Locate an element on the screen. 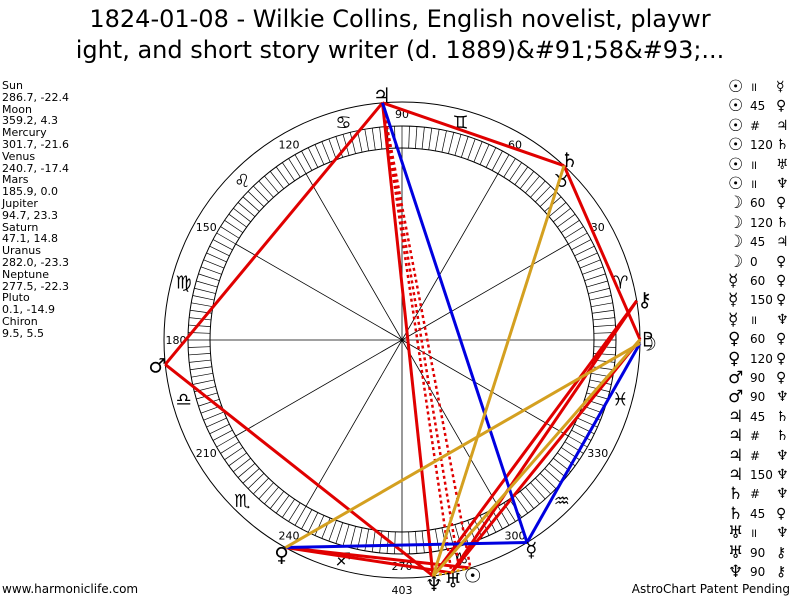  degree-label: 240 is located at coordinates (289, 536).